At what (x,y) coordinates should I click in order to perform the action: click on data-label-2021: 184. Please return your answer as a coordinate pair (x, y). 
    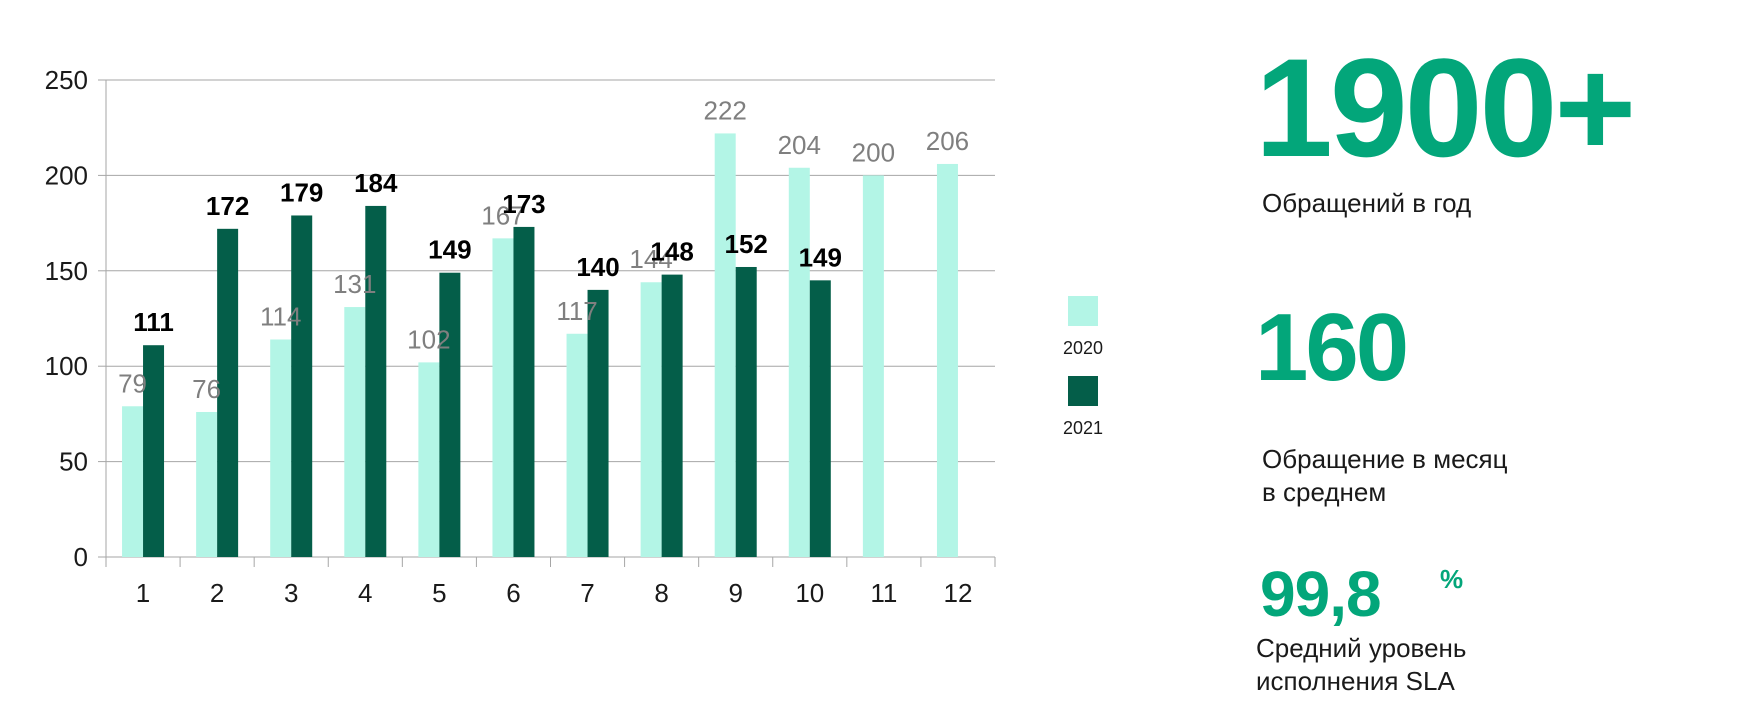
    Looking at the image, I should click on (376, 183).